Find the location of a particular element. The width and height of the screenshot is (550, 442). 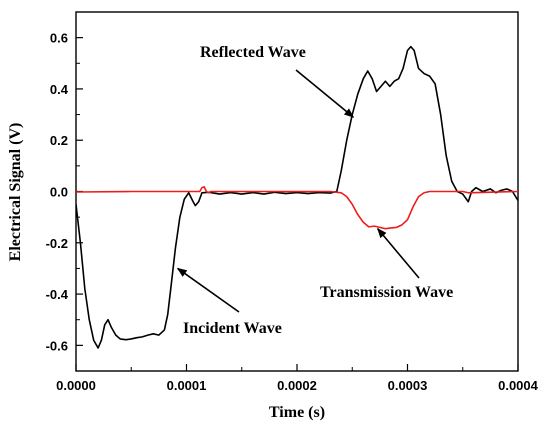

x-tick-label: 0.0001 is located at coordinates (187, 385).